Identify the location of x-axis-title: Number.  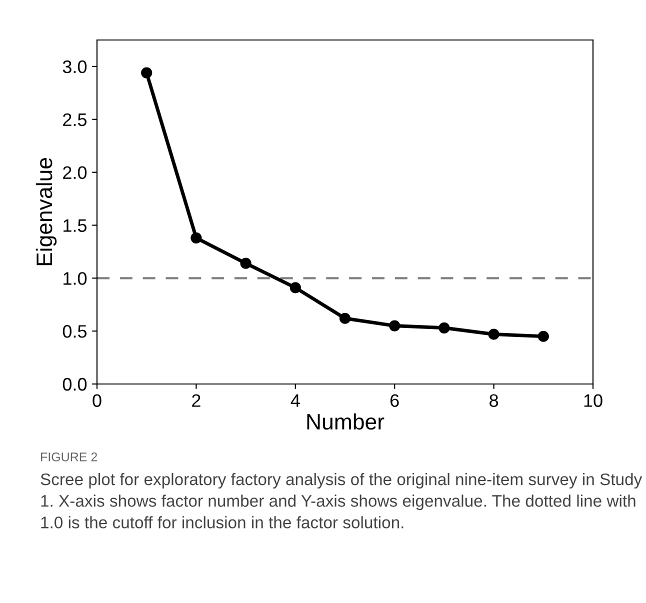
(345, 421).